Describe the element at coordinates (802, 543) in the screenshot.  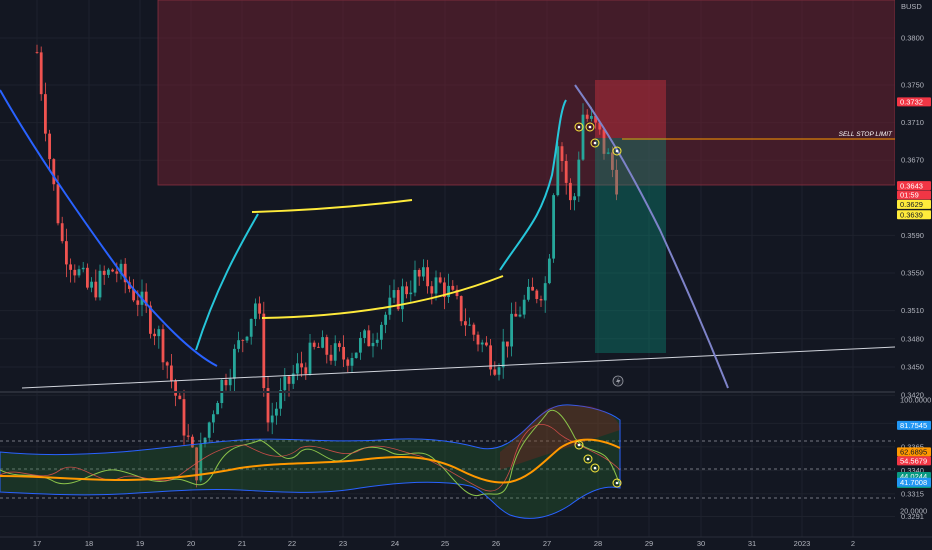
I see `time-tick-label: 2023` at that location.